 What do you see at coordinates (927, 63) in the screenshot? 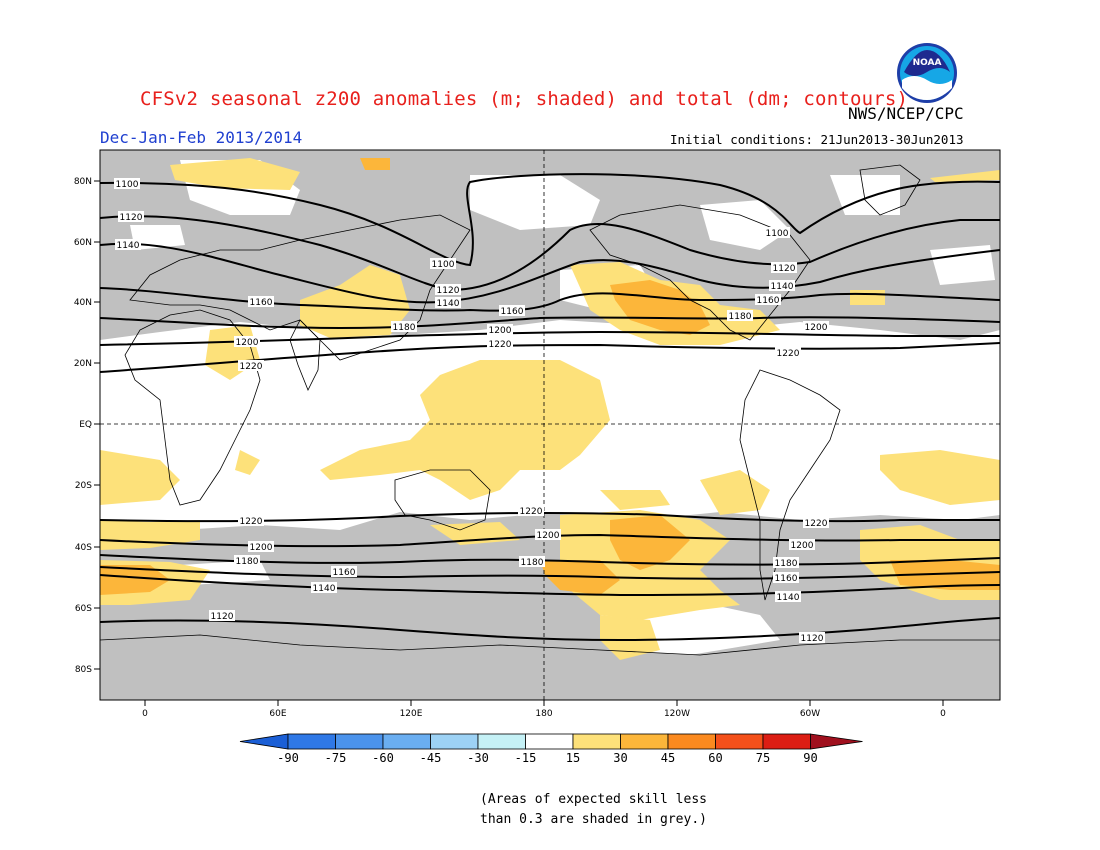
I see `logo-text: NOAA` at bounding box center [927, 63].